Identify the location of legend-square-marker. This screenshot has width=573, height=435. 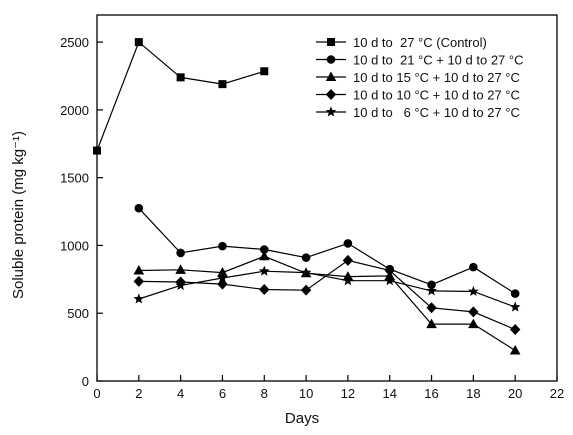
(331, 42).